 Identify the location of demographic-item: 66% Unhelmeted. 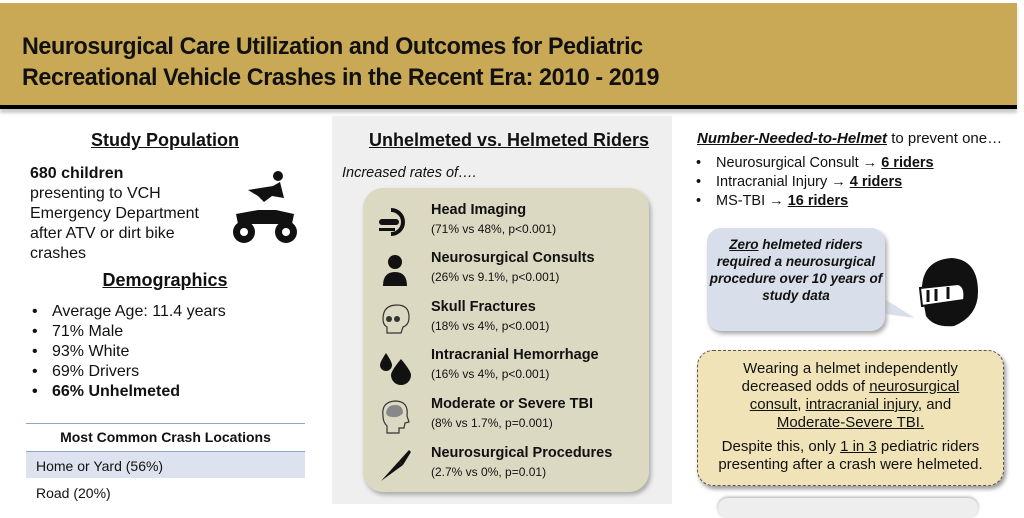
(126, 392).